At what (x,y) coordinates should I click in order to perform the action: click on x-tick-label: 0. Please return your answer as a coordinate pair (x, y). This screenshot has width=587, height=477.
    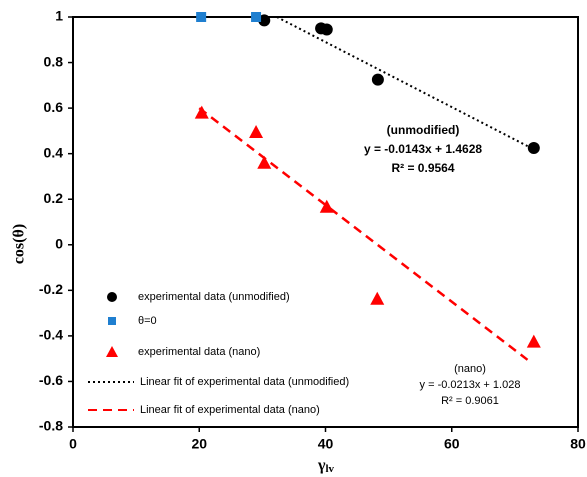
    Looking at the image, I should click on (73, 444).